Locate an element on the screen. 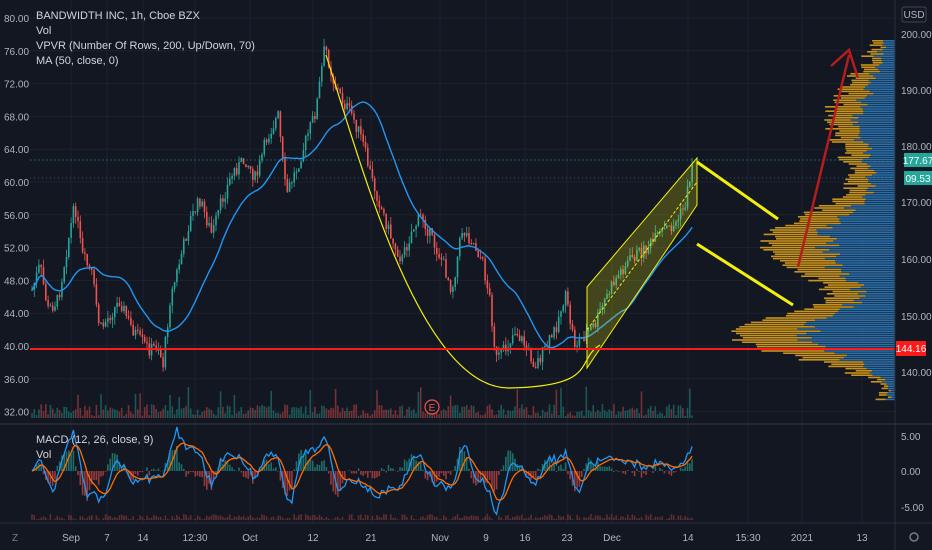 The image size is (932, 550). time-axis-tick: 9 is located at coordinates (486, 538).